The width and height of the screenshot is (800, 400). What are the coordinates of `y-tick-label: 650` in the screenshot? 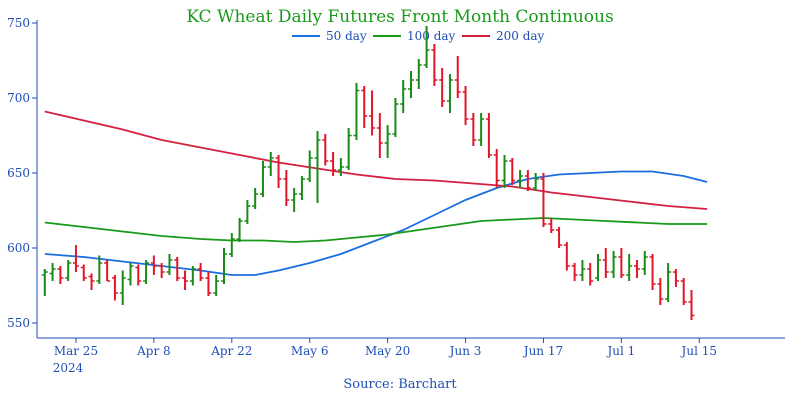 It's located at (18, 173).